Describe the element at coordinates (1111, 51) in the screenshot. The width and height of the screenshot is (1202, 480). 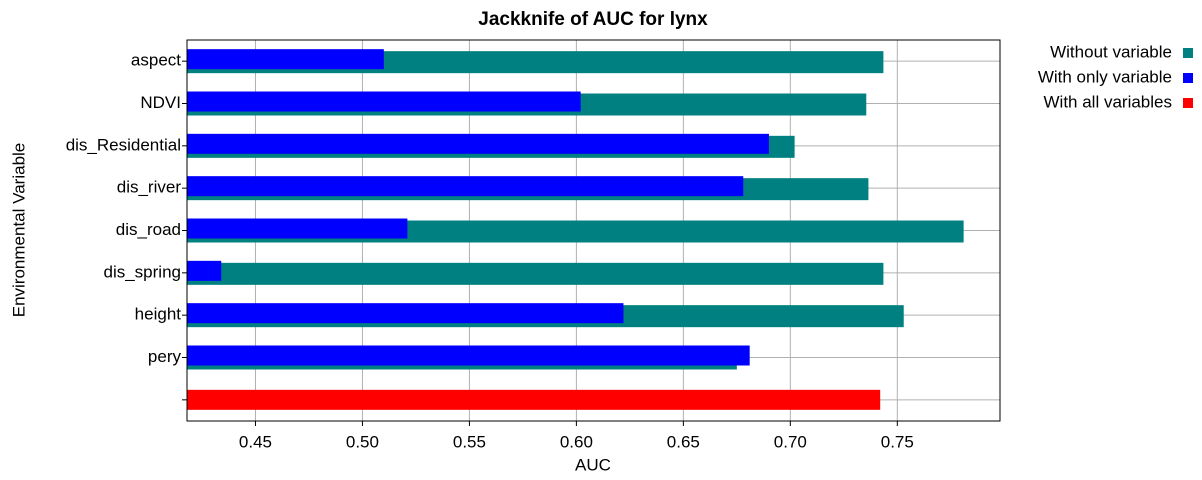
I see `legend-label: Without variable` at that location.